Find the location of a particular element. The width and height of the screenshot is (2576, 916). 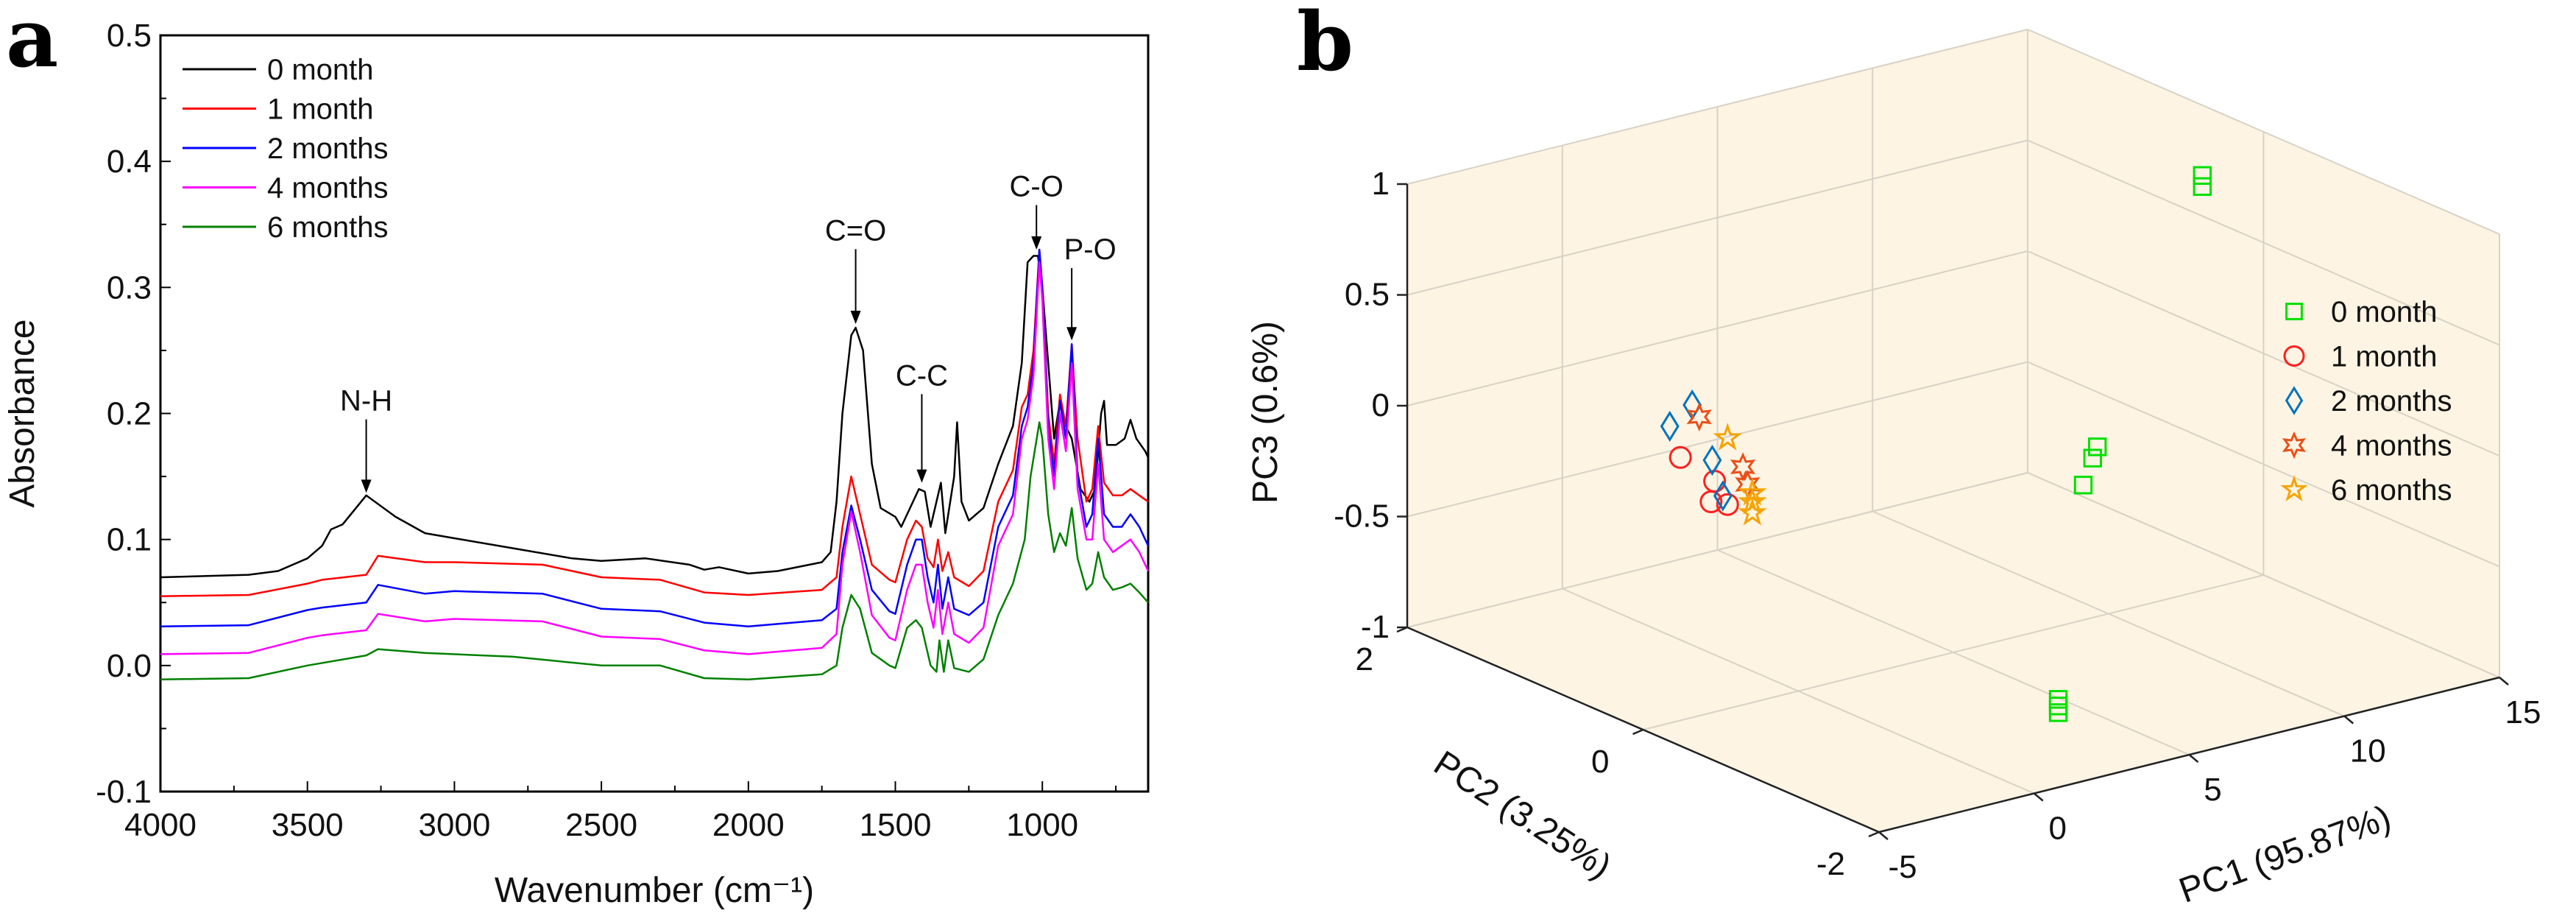

y-tick-label: 0.1 is located at coordinates (129, 540).